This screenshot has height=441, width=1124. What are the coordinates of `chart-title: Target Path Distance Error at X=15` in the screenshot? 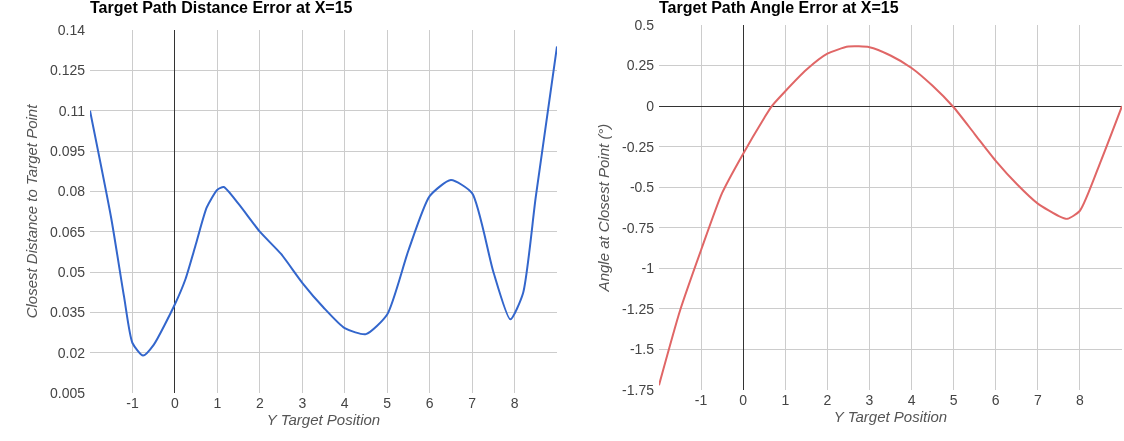 It's located at (221, 8).